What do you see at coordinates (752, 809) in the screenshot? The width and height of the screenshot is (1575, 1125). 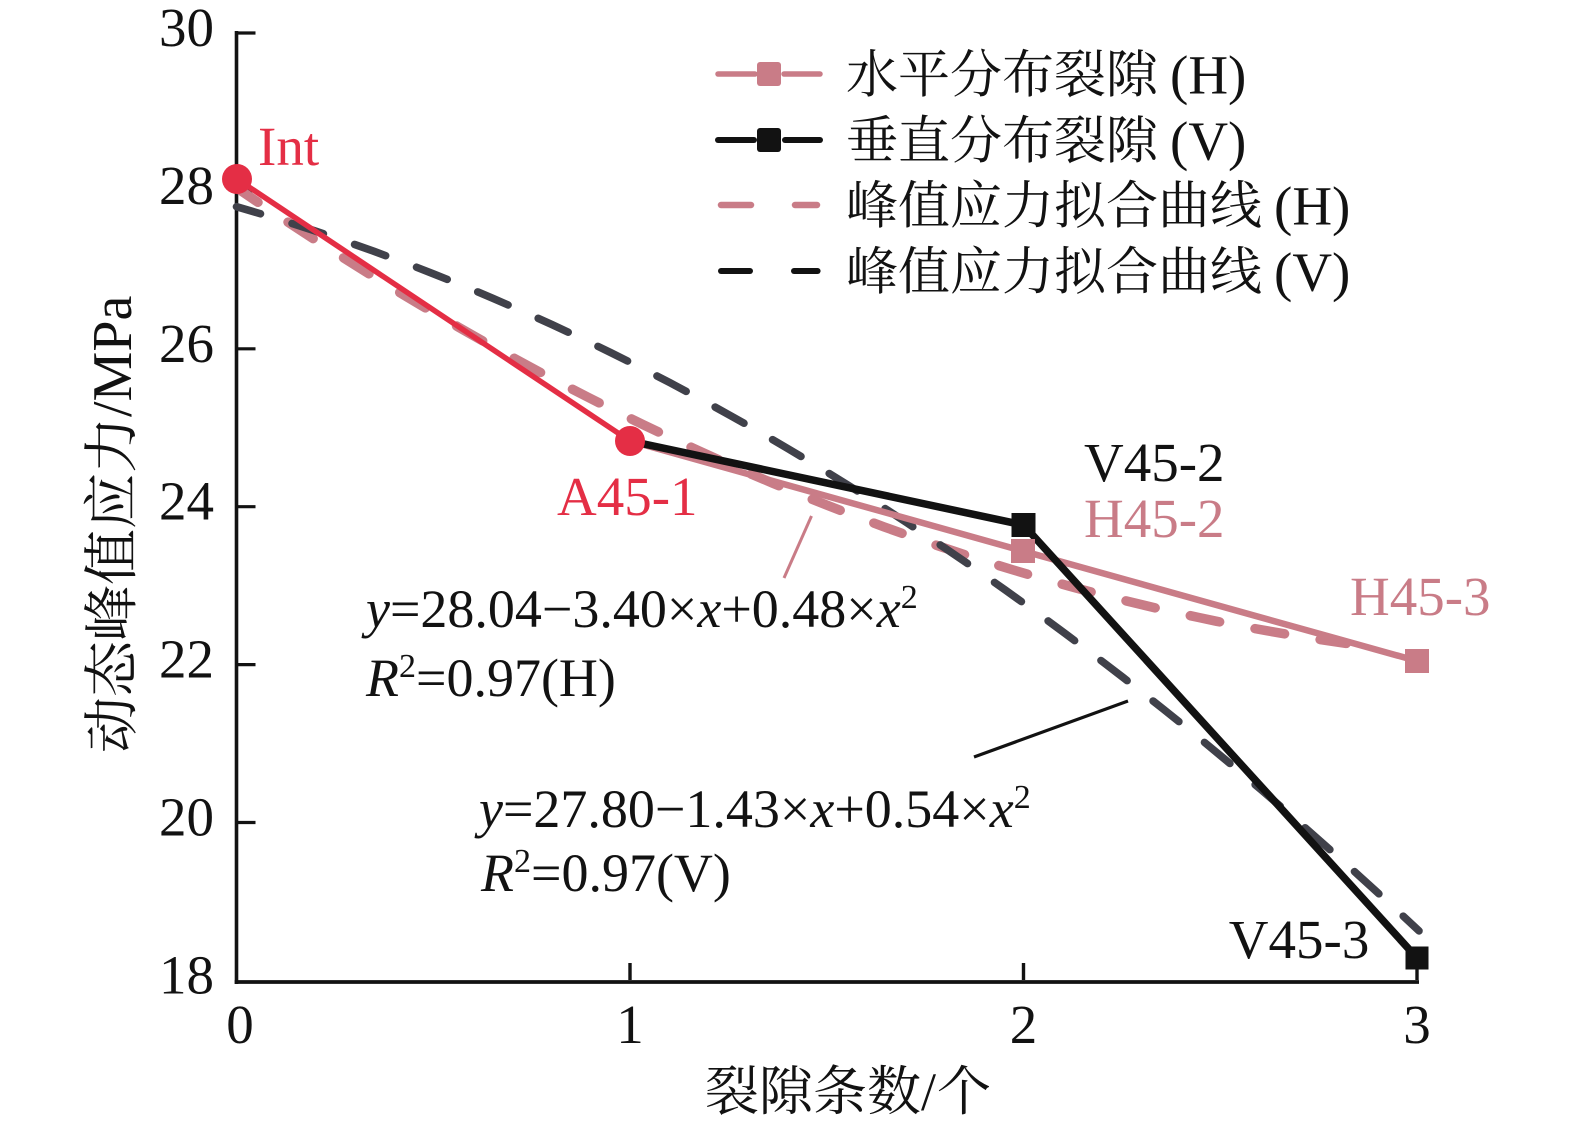 I see `svg-text: y=27.80−1.43×x+0.54×x2` at bounding box center [752, 809].